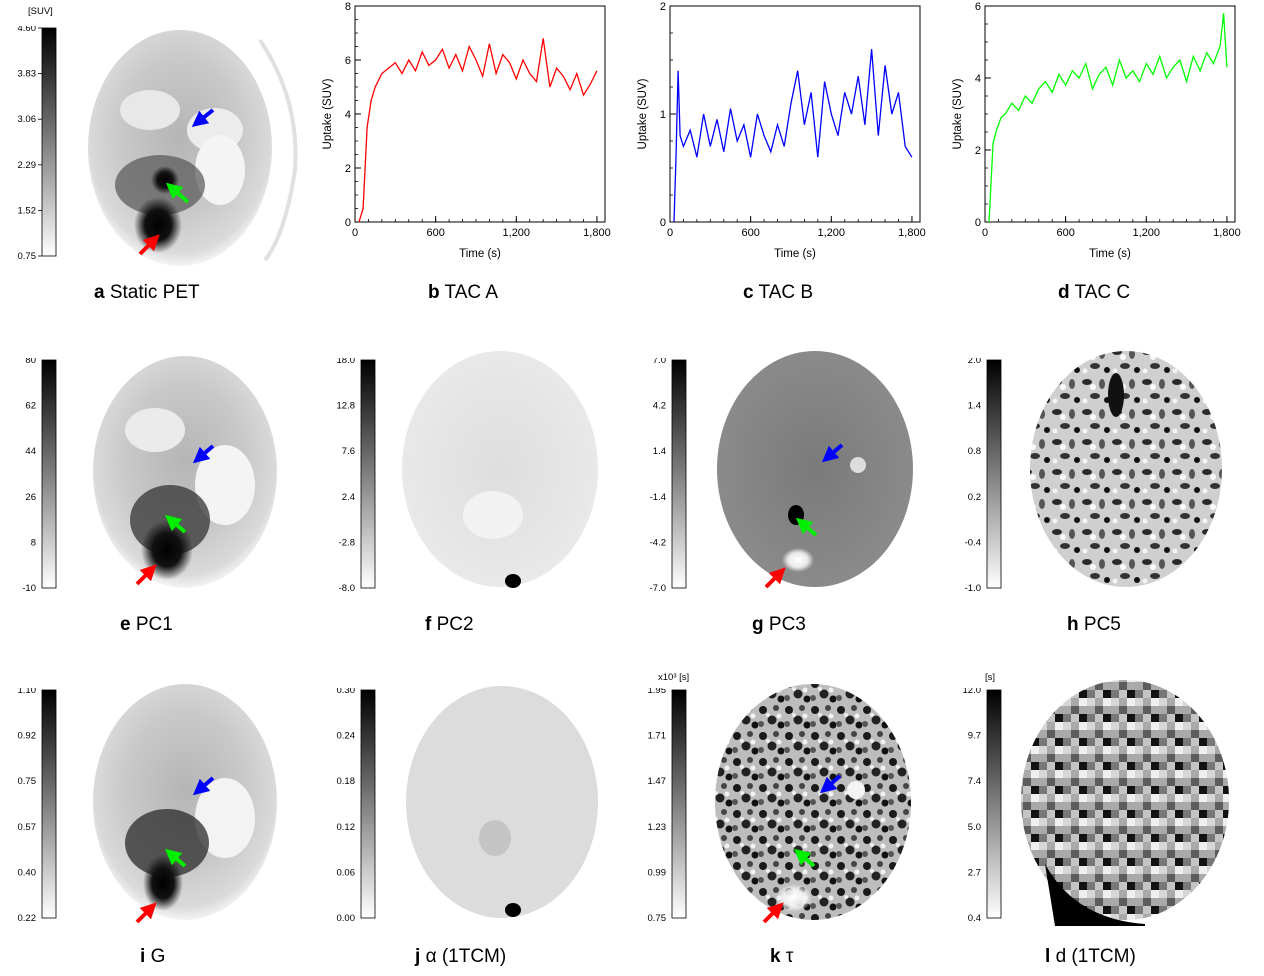  I want to click on blue-arrow-g, so click(832, 453).